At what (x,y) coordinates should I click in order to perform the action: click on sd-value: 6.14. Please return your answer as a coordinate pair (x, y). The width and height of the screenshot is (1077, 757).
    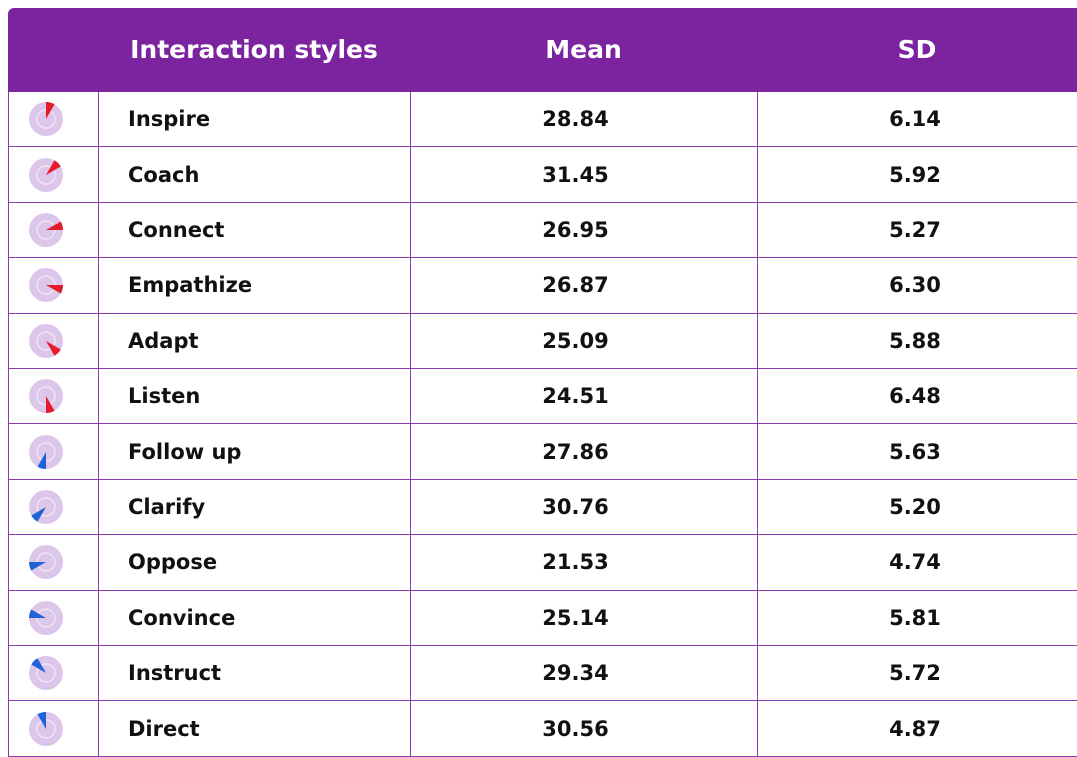
    Looking at the image, I should click on (915, 119).